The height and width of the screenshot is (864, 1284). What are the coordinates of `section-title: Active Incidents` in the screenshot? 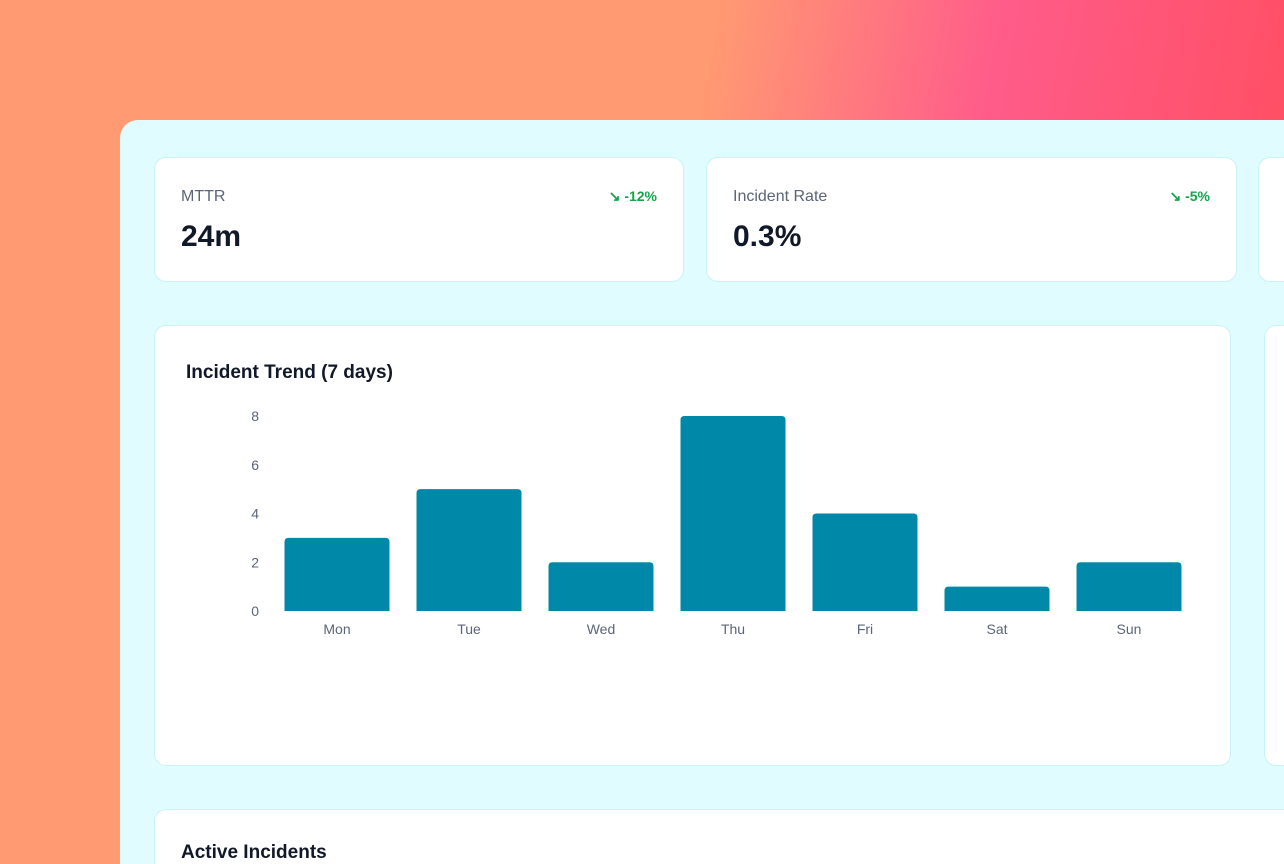 It's located at (254, 852).